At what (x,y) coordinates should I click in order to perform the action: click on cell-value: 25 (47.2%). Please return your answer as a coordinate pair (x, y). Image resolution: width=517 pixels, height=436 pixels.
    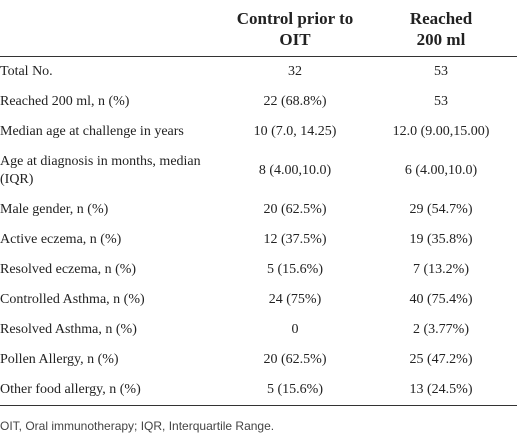
    Looking at the image, I should click on (441, 359).